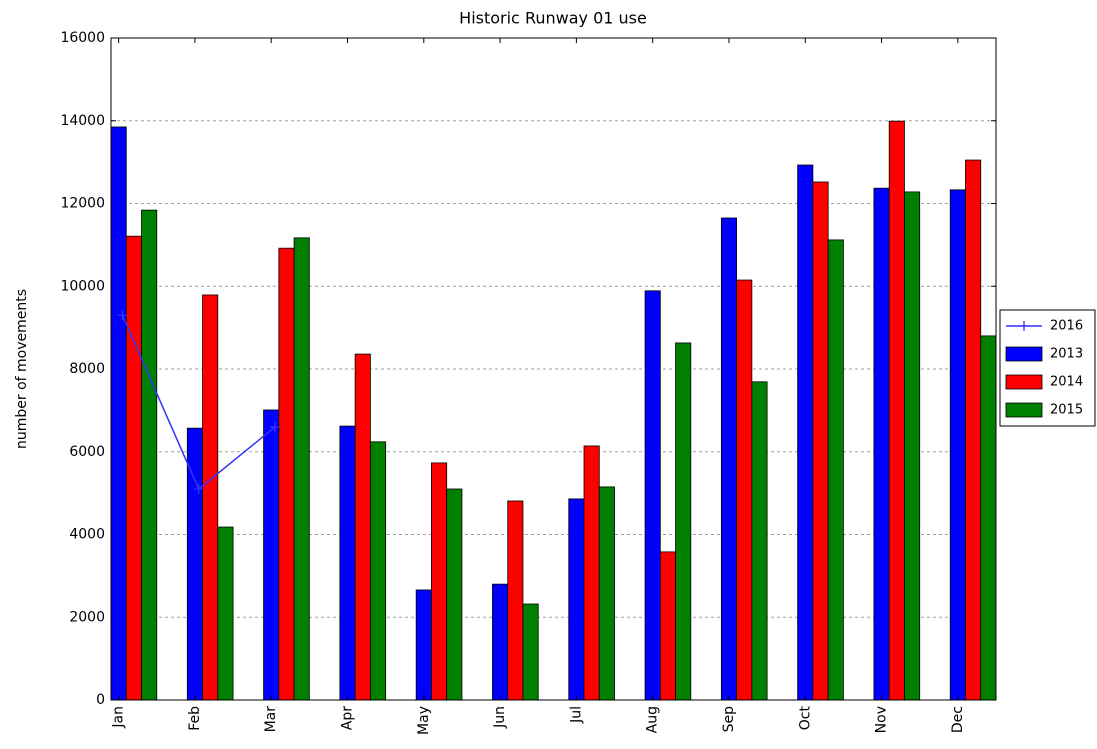  What do you see at coordinates (1047, 368) in the screenshot?
I see `legend: 2016 2013 2014 2015` at bounding box center [1047, 368].